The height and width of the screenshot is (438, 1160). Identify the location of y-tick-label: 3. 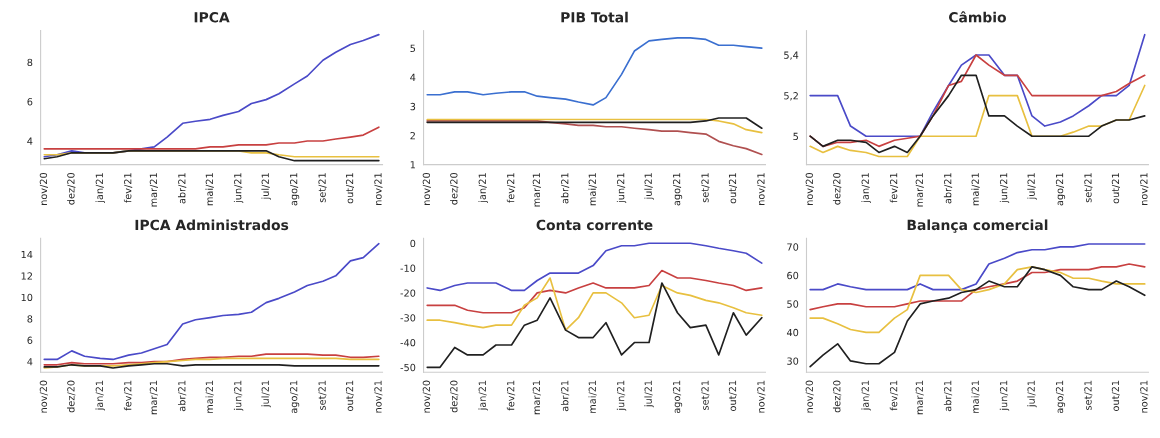
(413, 106).